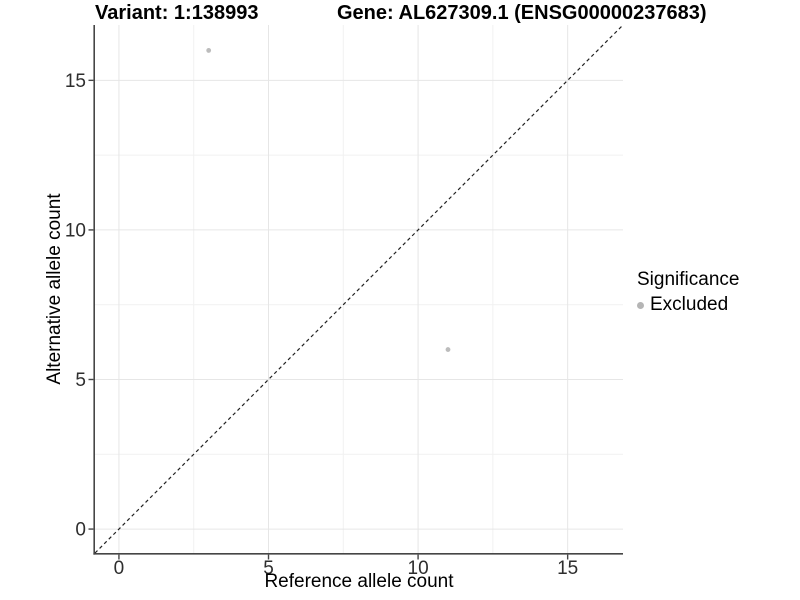 Image resolution: width=800 pixels, height=600 pixels. I want to click on plot-title-gene: Gene: AL627309.1 (ENSG00000237683), so click(522, 13).